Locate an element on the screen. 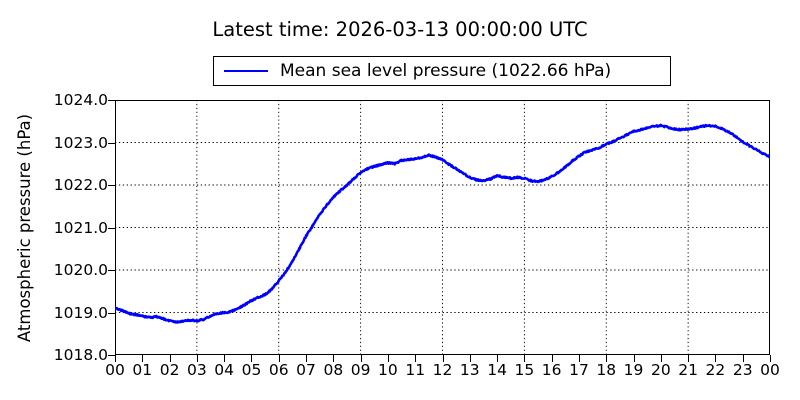 This screenshot has width=800, height=400. x-axis-tick-label: 17 is located at coordinates (579, 370).